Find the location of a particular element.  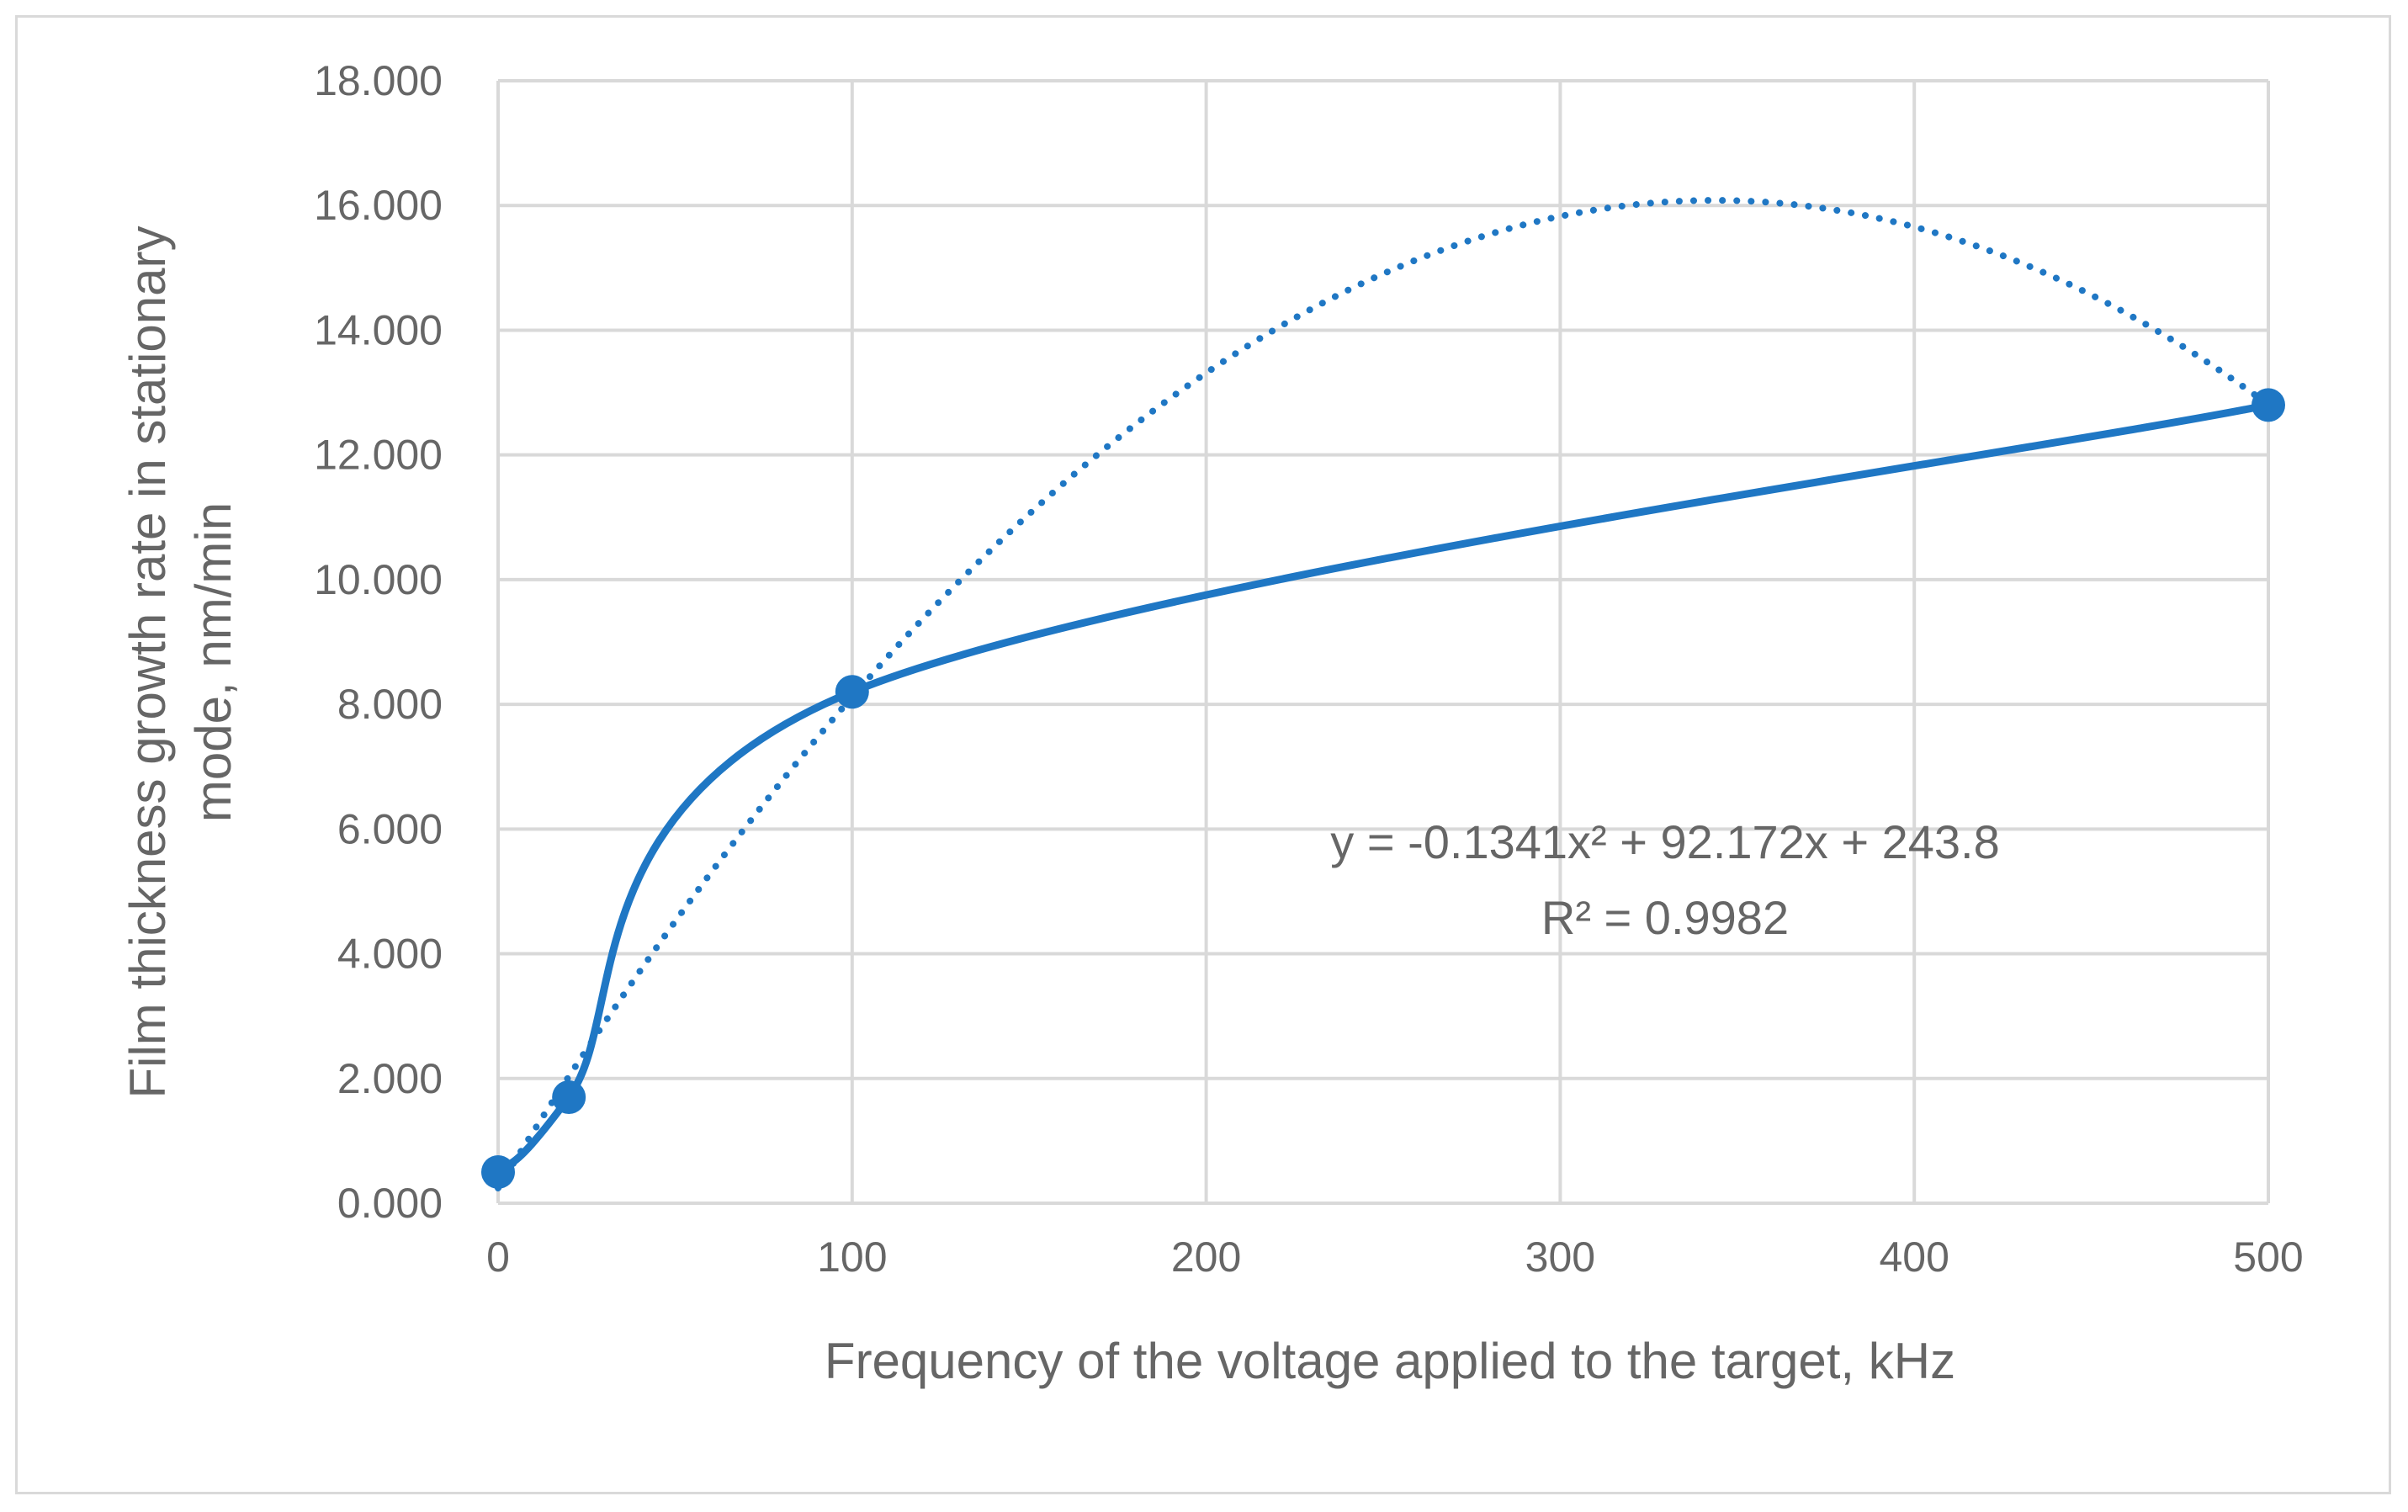

y-axis-title-line-1: Film thickness growth rate in stationary is located at coordinates (147, 661).